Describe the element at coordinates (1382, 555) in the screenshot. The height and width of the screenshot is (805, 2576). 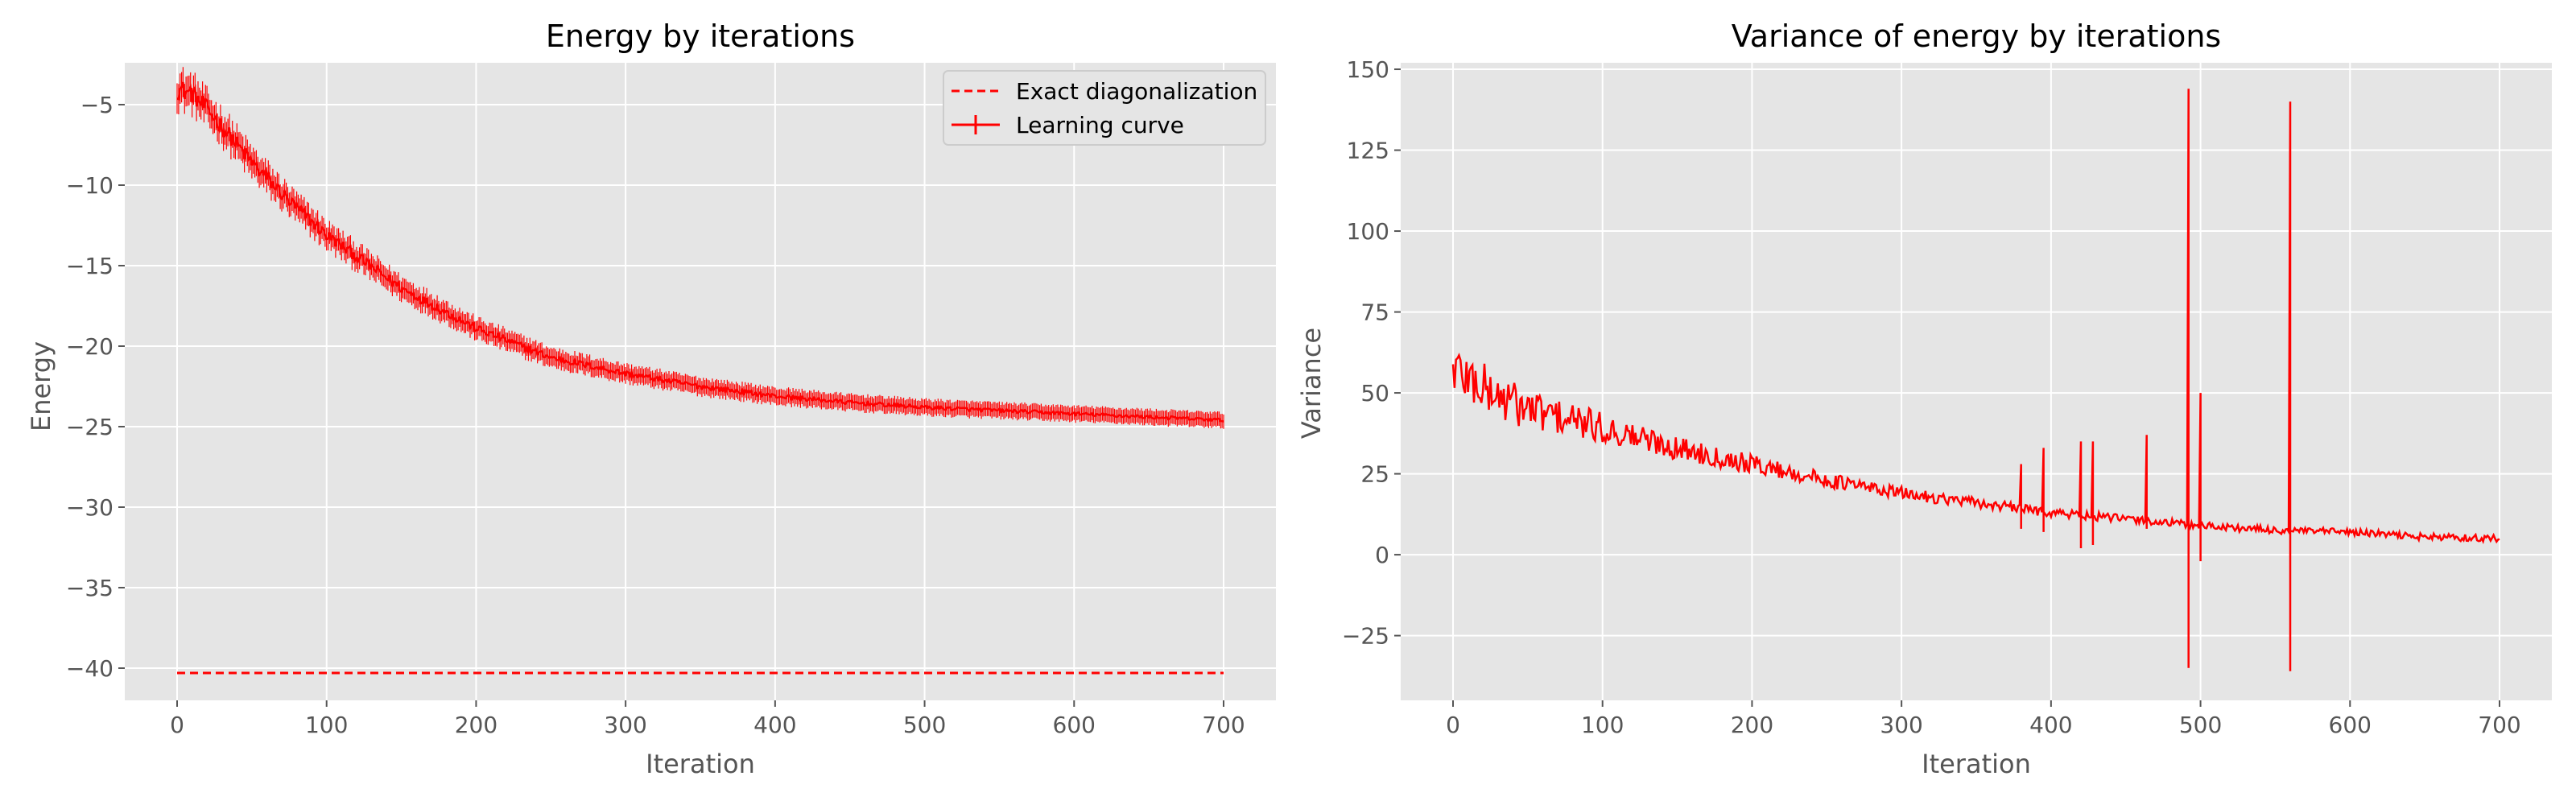
I see `y-tick-label: 0` at that location.